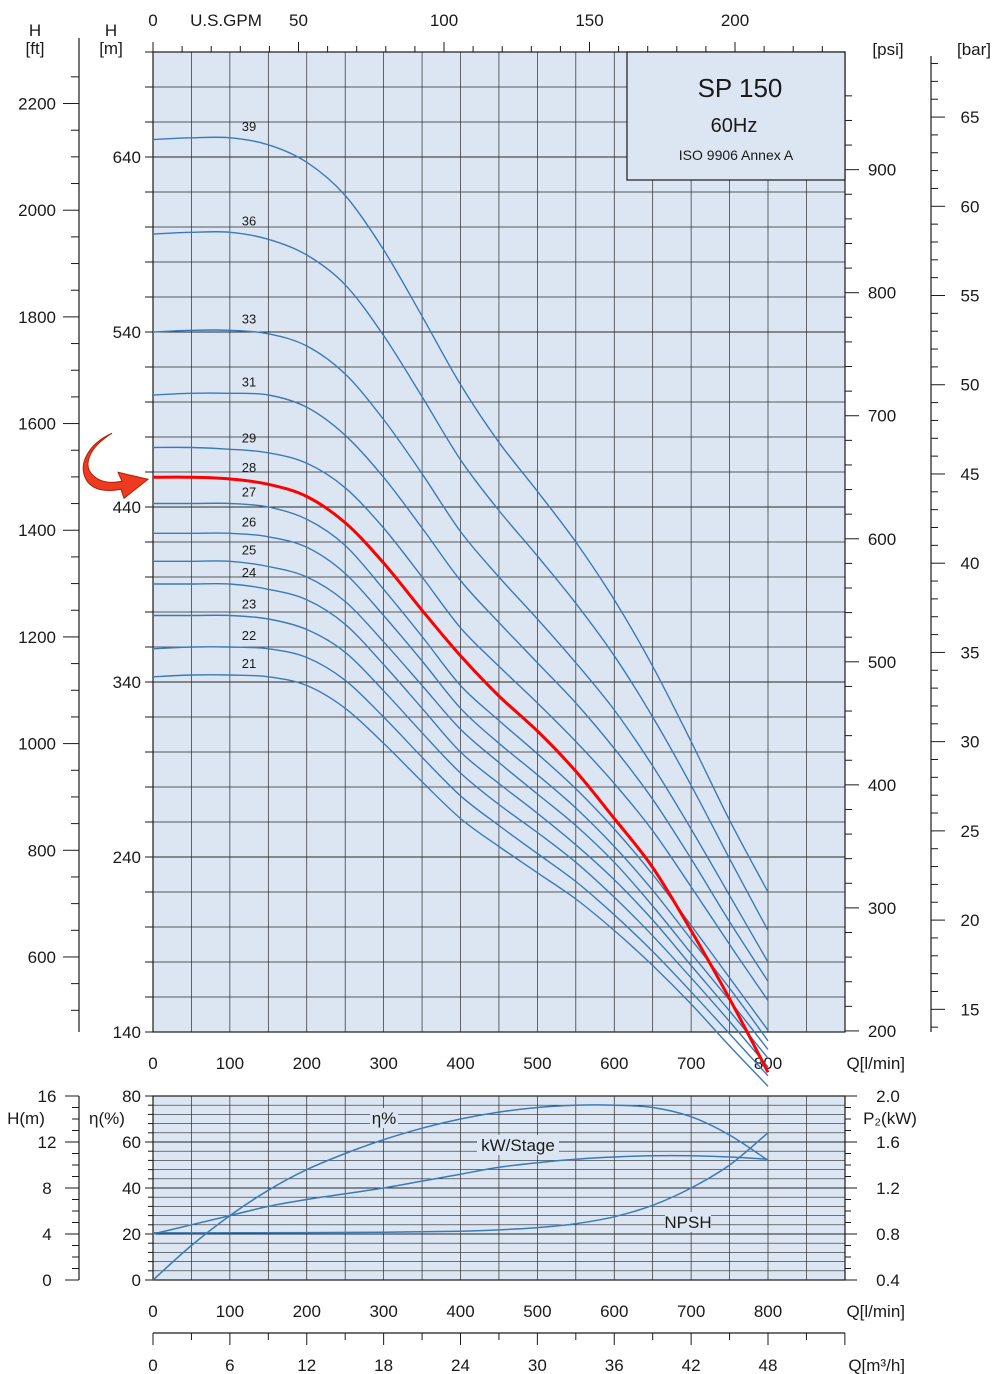 This screenshot has height=1374, width=999. Describe the element at coordinates (226, 20) in the screenshot. I see `gpm-axis-label: U.S.GPM` at that location.